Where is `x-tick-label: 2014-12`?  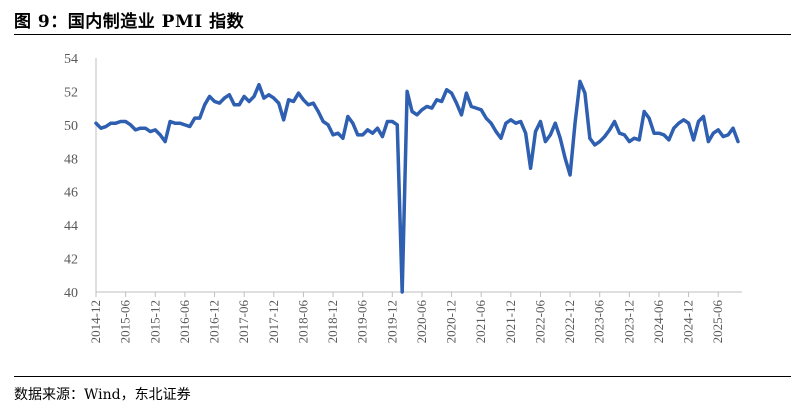
x-tick-label: 2014-12 is located at coordinates (95, 321).